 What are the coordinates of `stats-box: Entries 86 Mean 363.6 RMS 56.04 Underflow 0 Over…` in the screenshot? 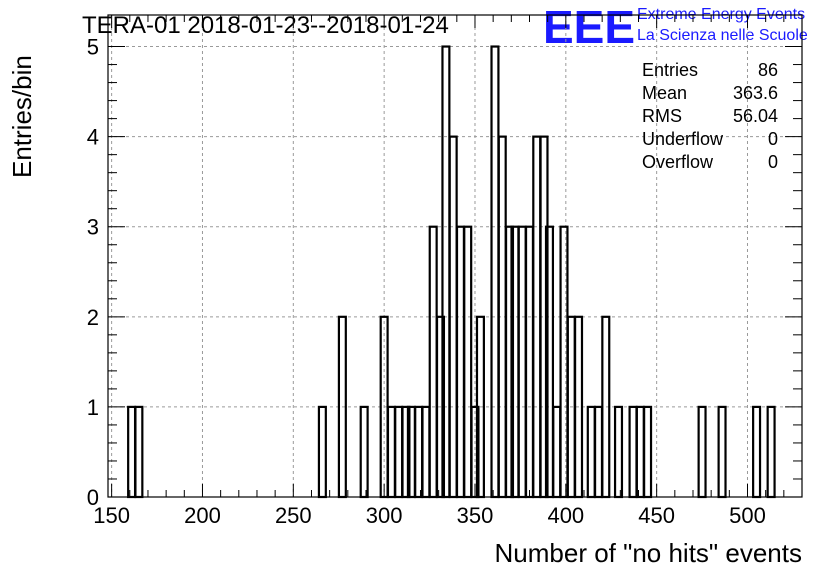 It's located at (710, 116).